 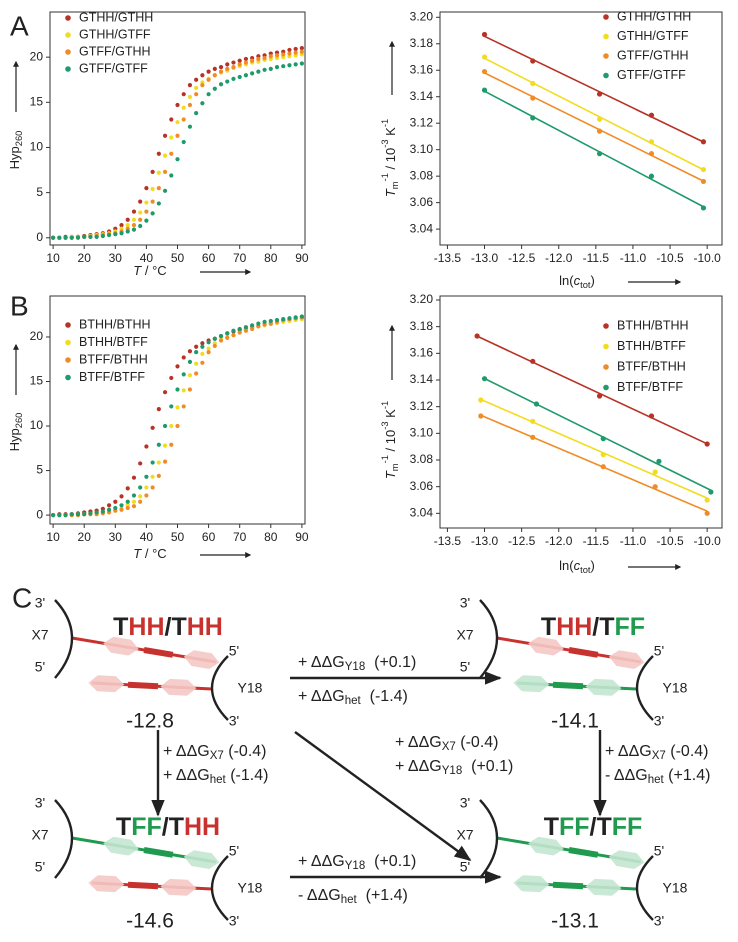 I want to click on x-tick-label: 10, so click(x=53, y=258).